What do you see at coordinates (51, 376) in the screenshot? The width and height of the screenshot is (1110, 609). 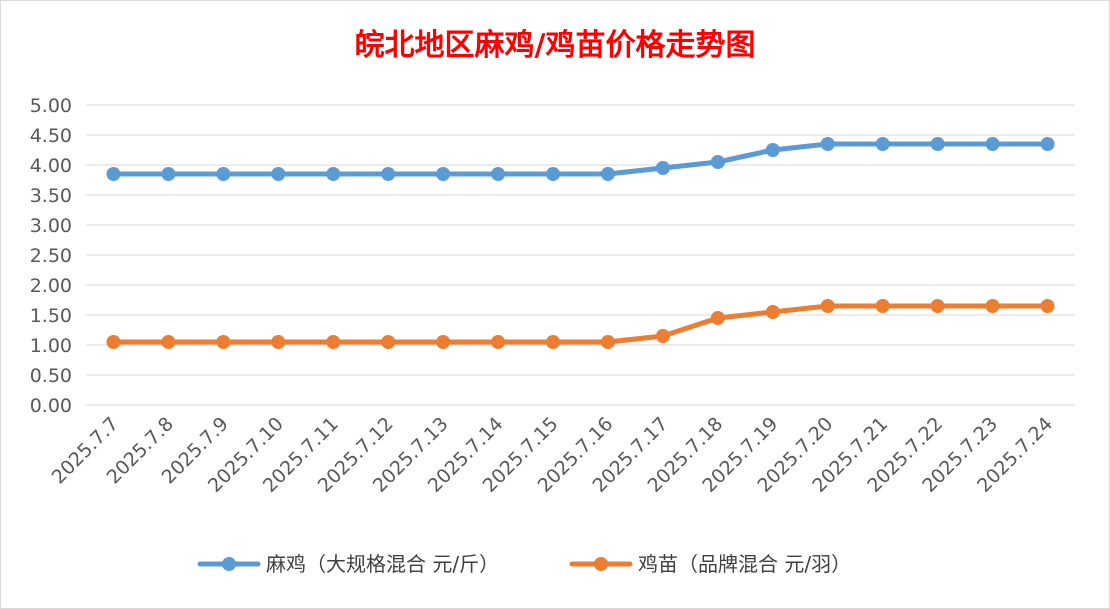 I see `y-tick-label: 0.50` at bounding box center [51, 376].